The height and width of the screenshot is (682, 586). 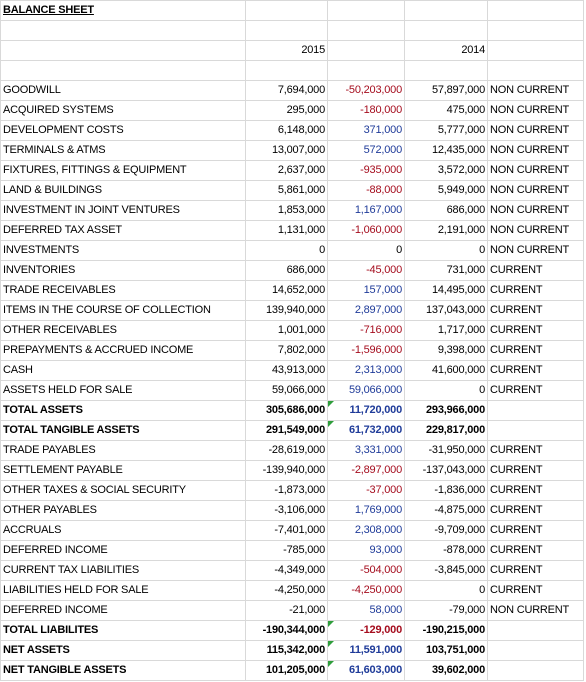 What do you see at coordinates (286, 230) in the screenshot?
I see `value-2015: 1,131,000` at bounding box center [286, 230].